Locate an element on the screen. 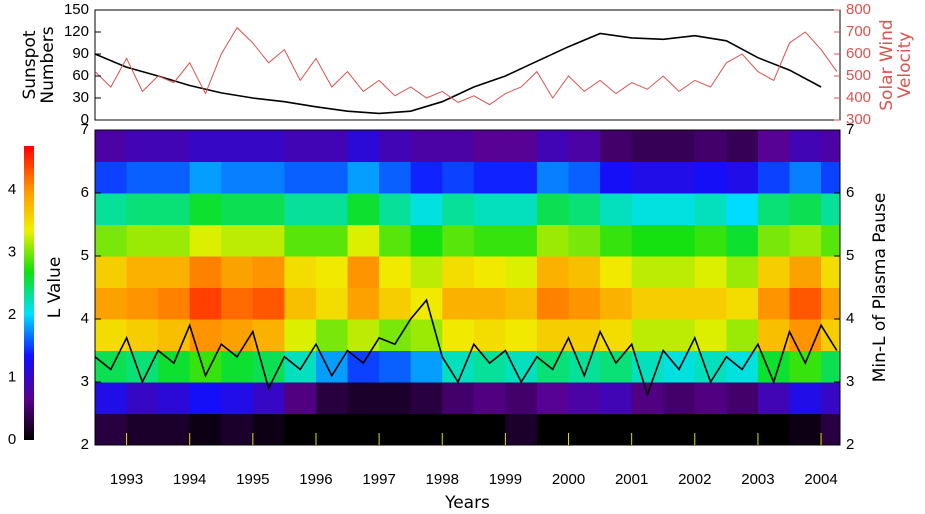 The height and width of the screenshot is (514, 925). y-tick-label: 3 is located at coordinates (85, 381).